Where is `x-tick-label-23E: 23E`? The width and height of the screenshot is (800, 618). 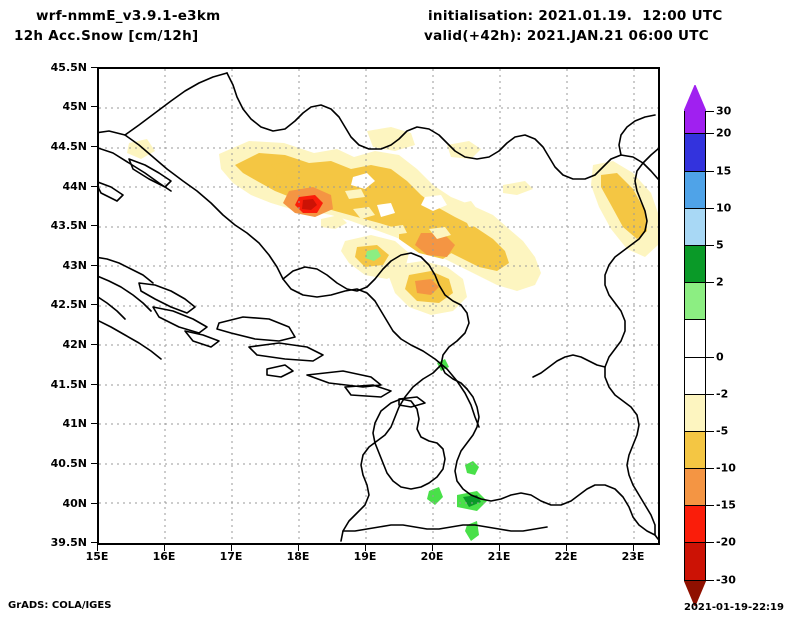 x-tick-label-23E: 23E is located at coordinates (633, 556).